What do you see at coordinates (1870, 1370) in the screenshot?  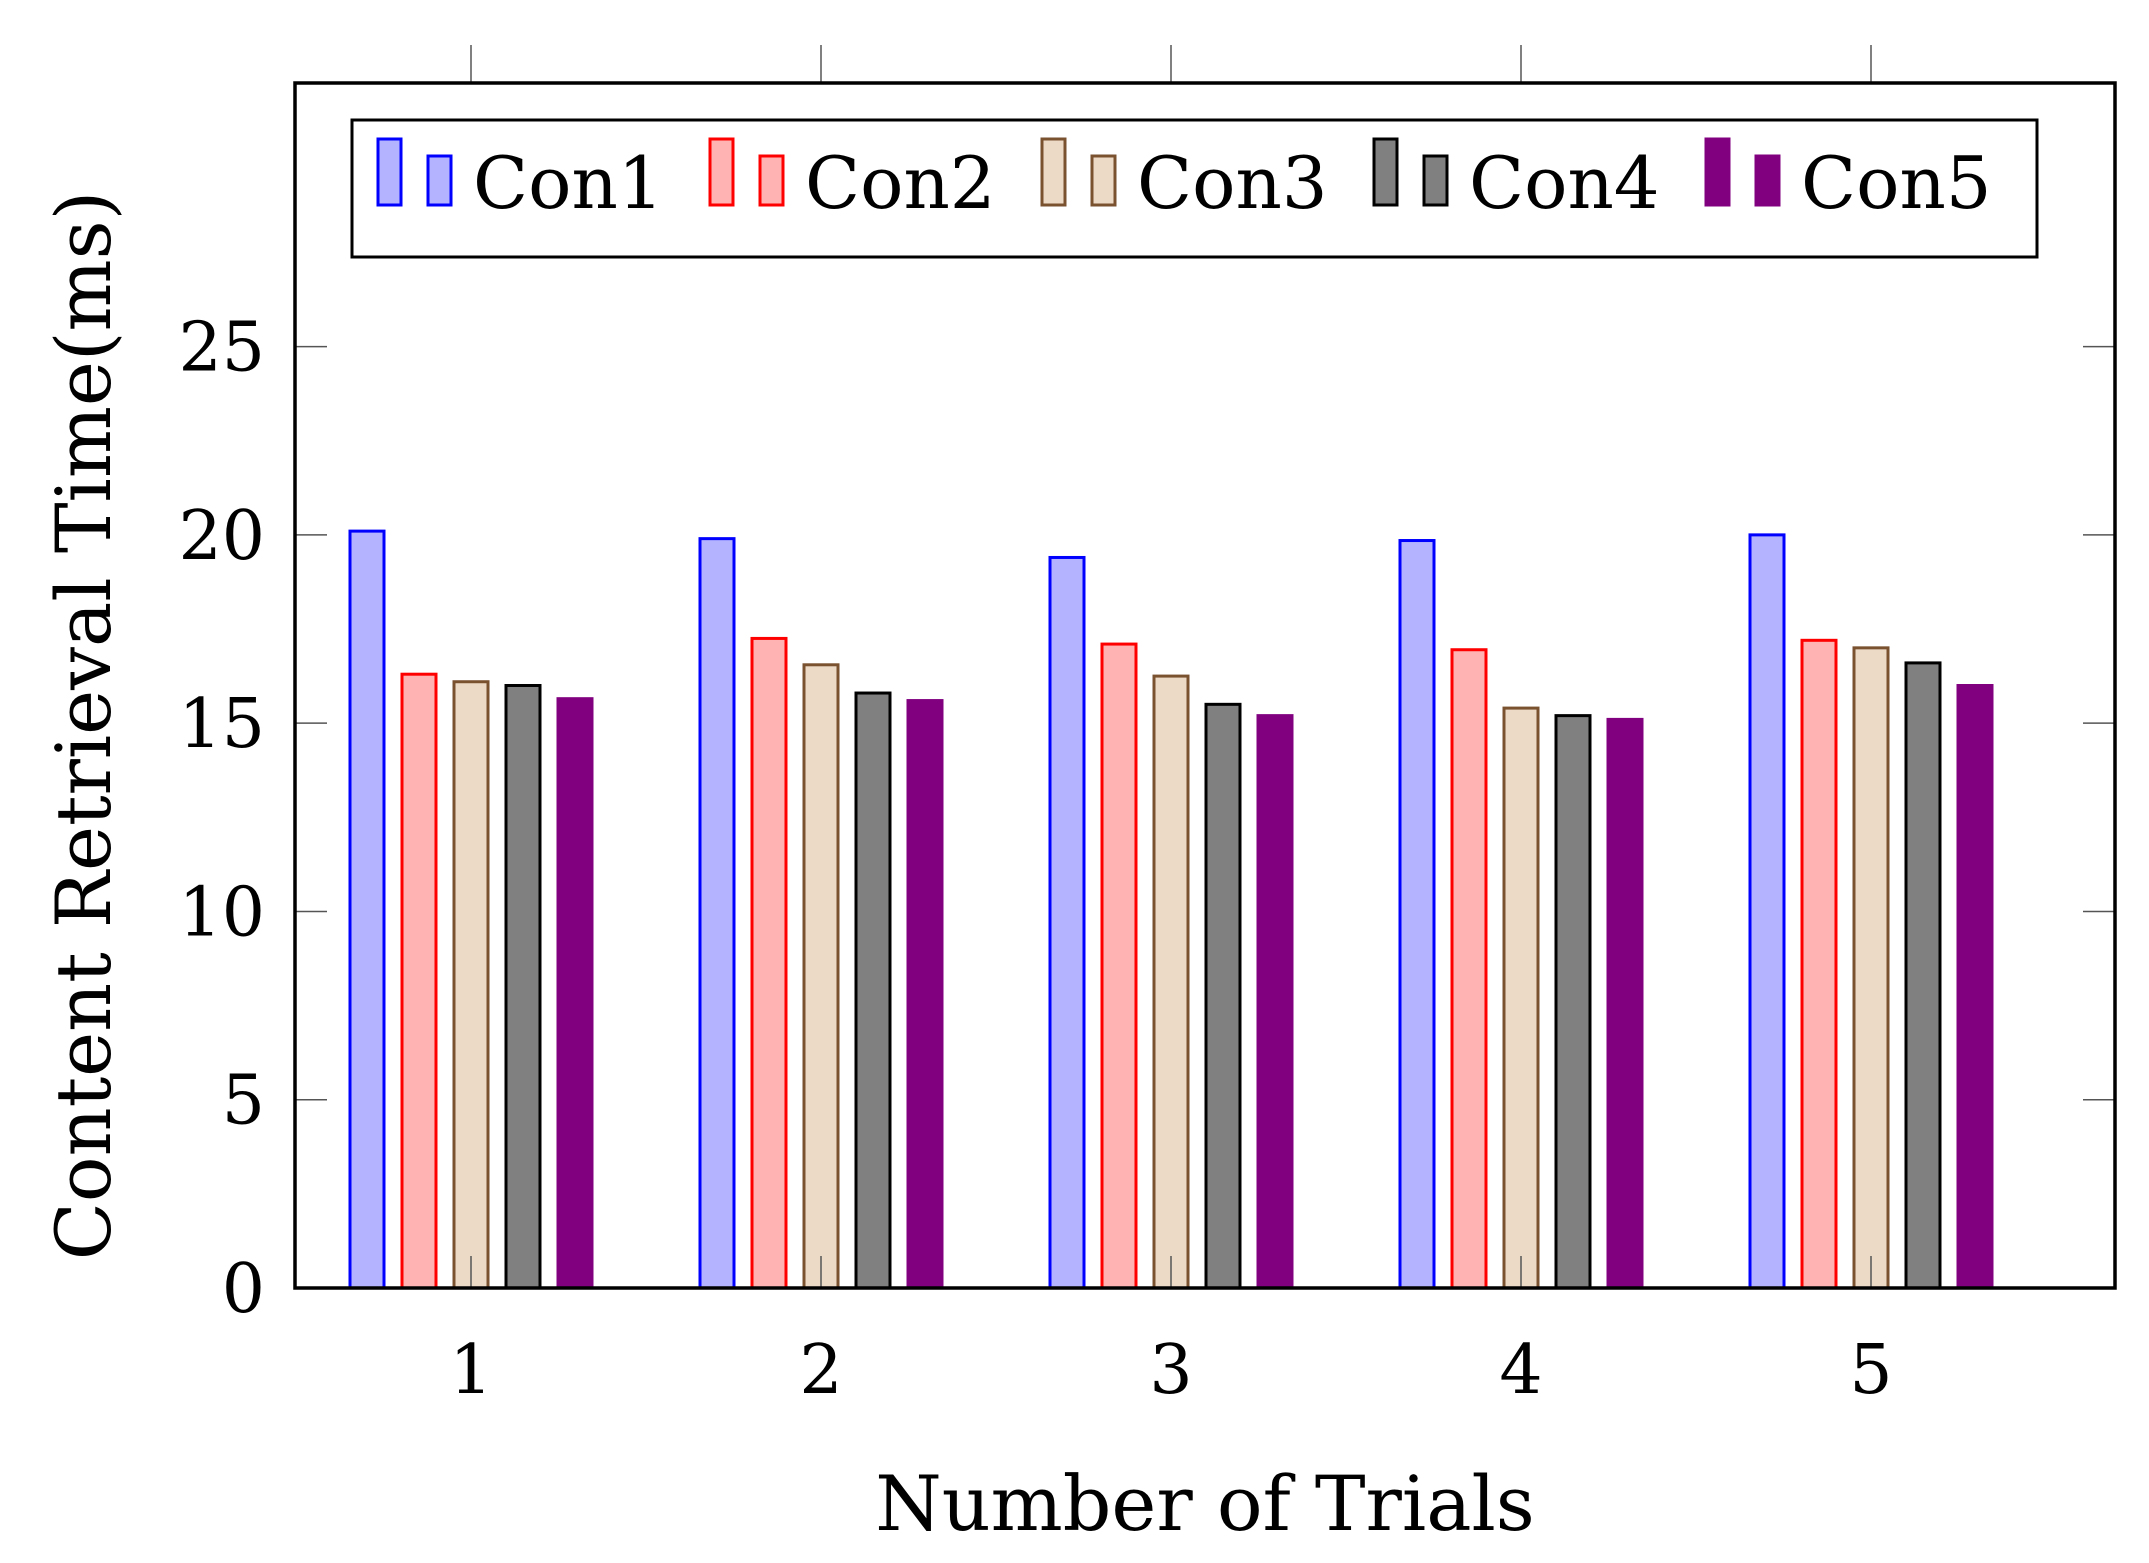 I see `x-tick-label-5: 5` at bounding box center [1870, 1370].